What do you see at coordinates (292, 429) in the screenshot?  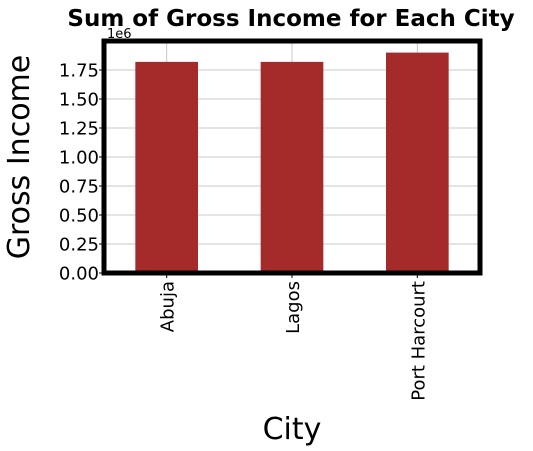 I see `x-axis-label: City` at bounding box center [292, 429].